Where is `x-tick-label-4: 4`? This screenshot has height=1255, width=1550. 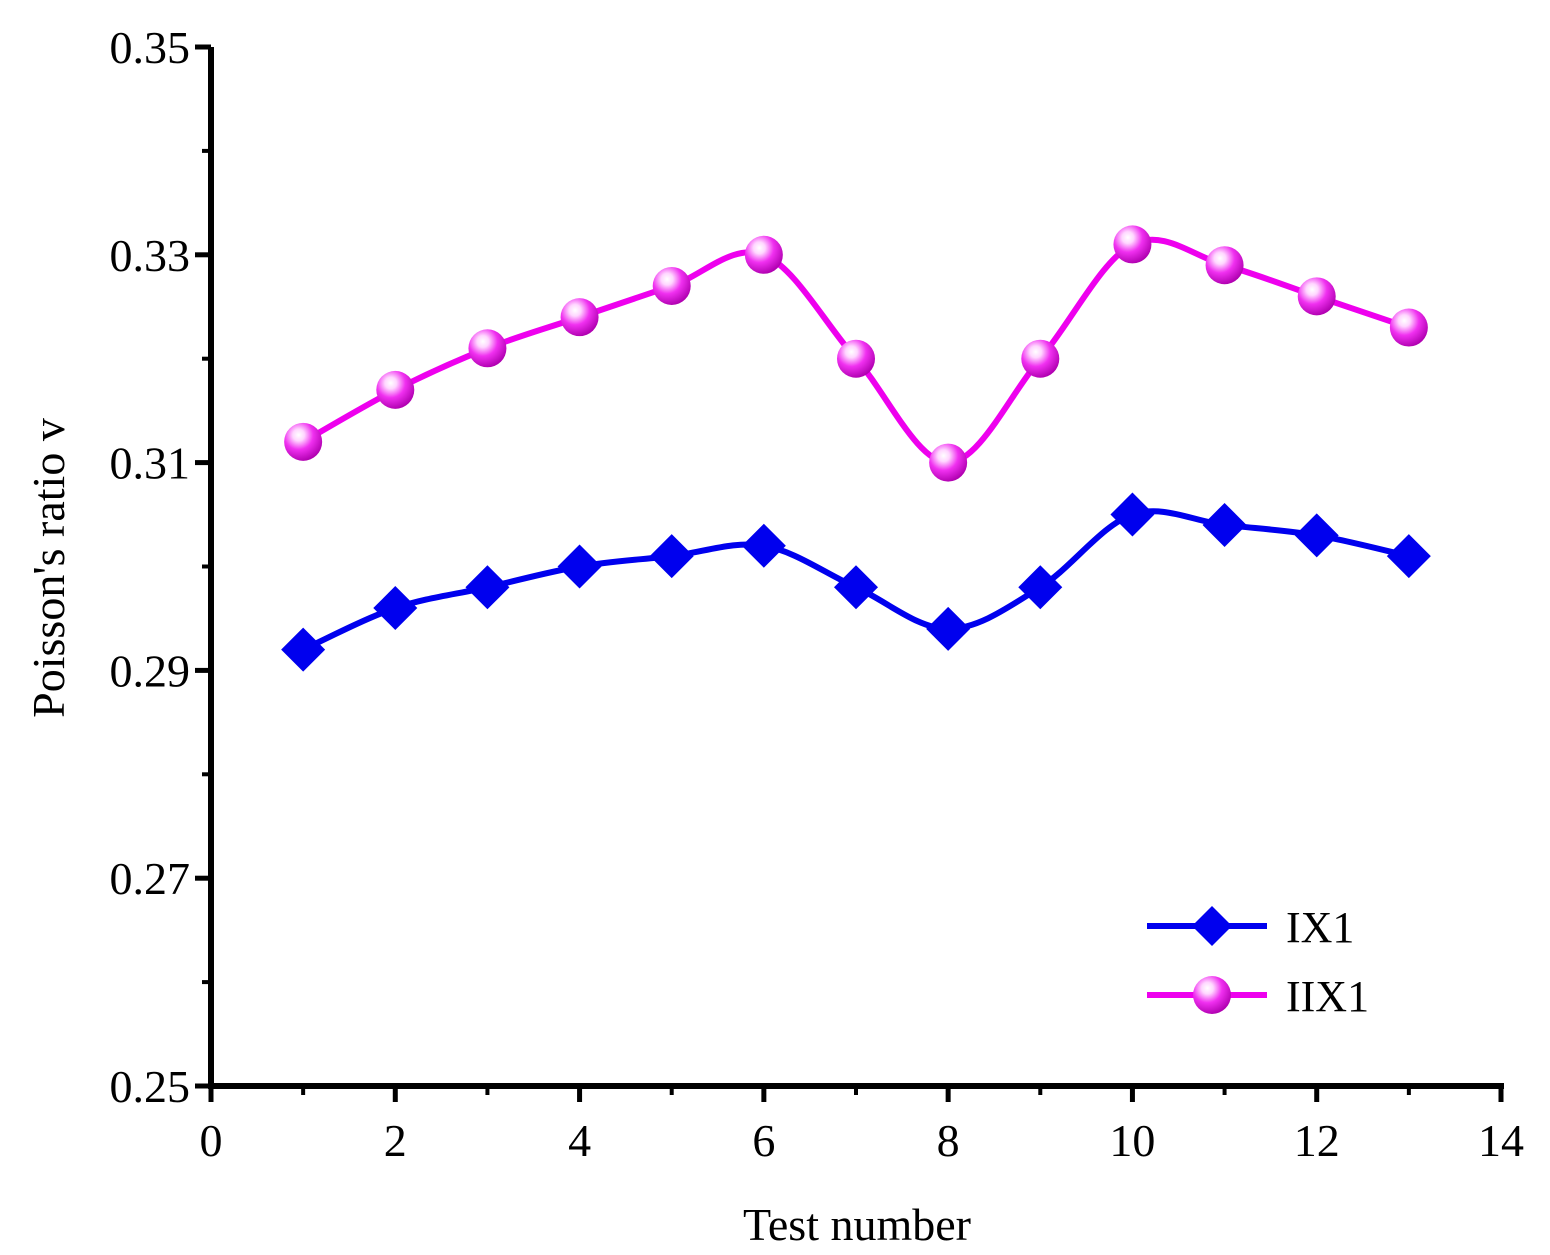
x-tick-label-4: 4 is located at coordinates (579, 1140).